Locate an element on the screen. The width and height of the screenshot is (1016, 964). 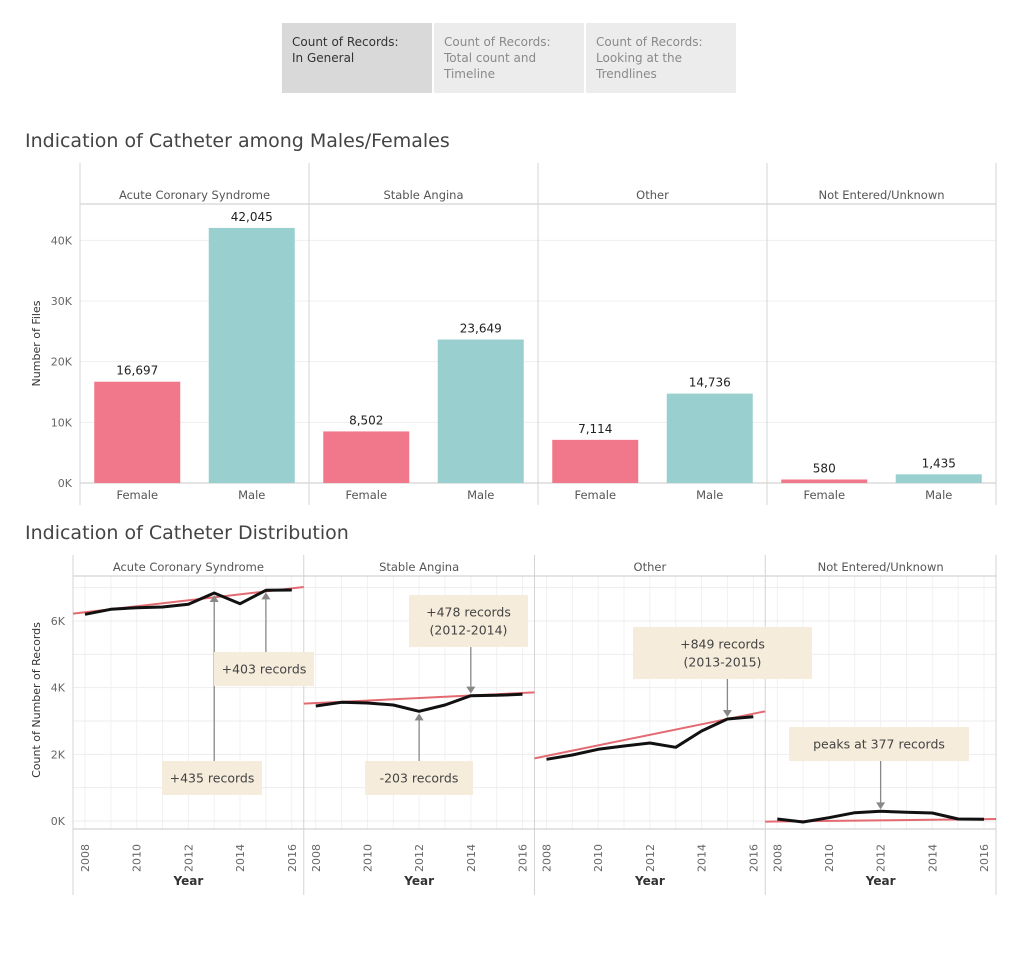
annotation-text: peaks at 377 records is located at coordinates (879, 744).